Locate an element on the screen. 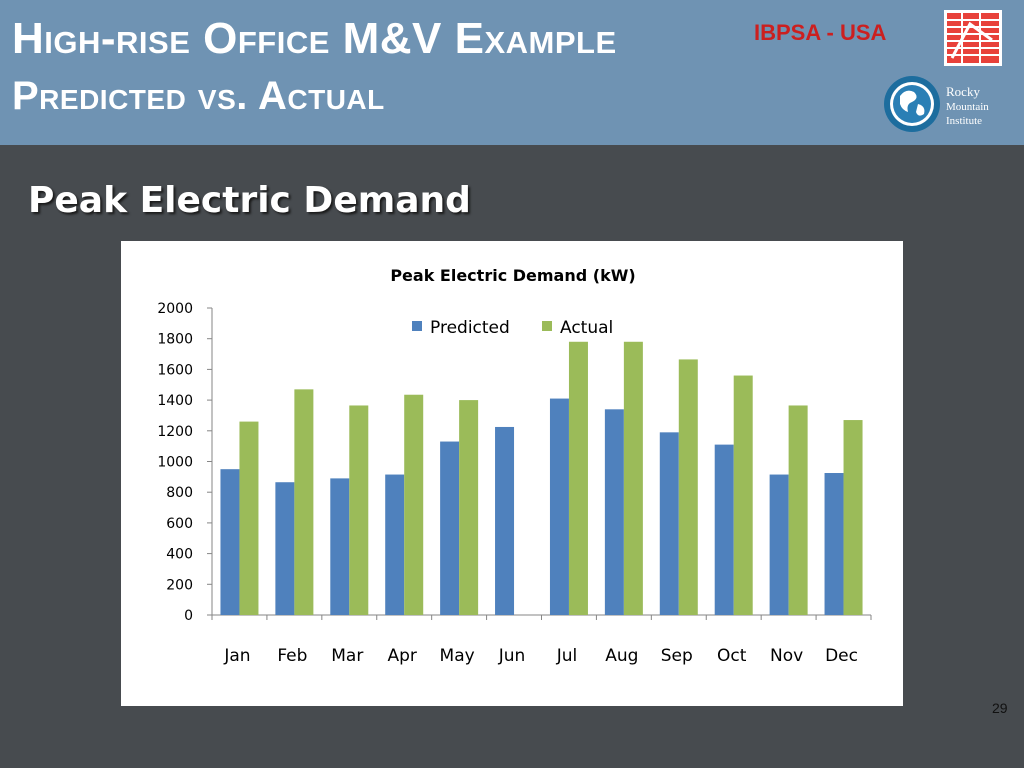 The height and width of the screenshot is (768, 1024). bar-predicted-apr is located at coordinates (395, 544).